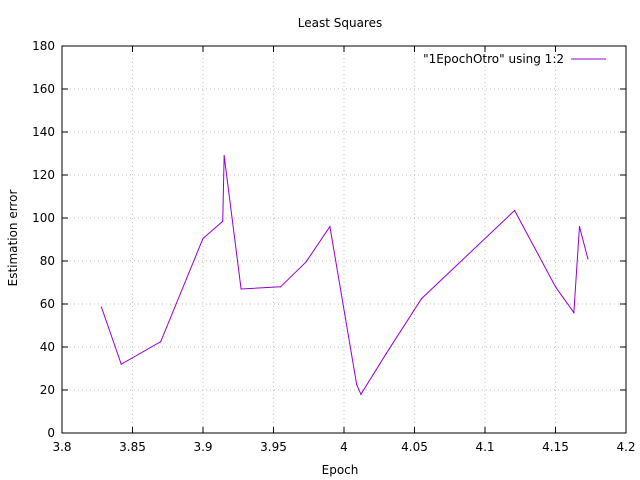 Image resolution: width=640 pixels, height=480 pixels. I want to click on y-tick-label: 180, so click(43, 46).